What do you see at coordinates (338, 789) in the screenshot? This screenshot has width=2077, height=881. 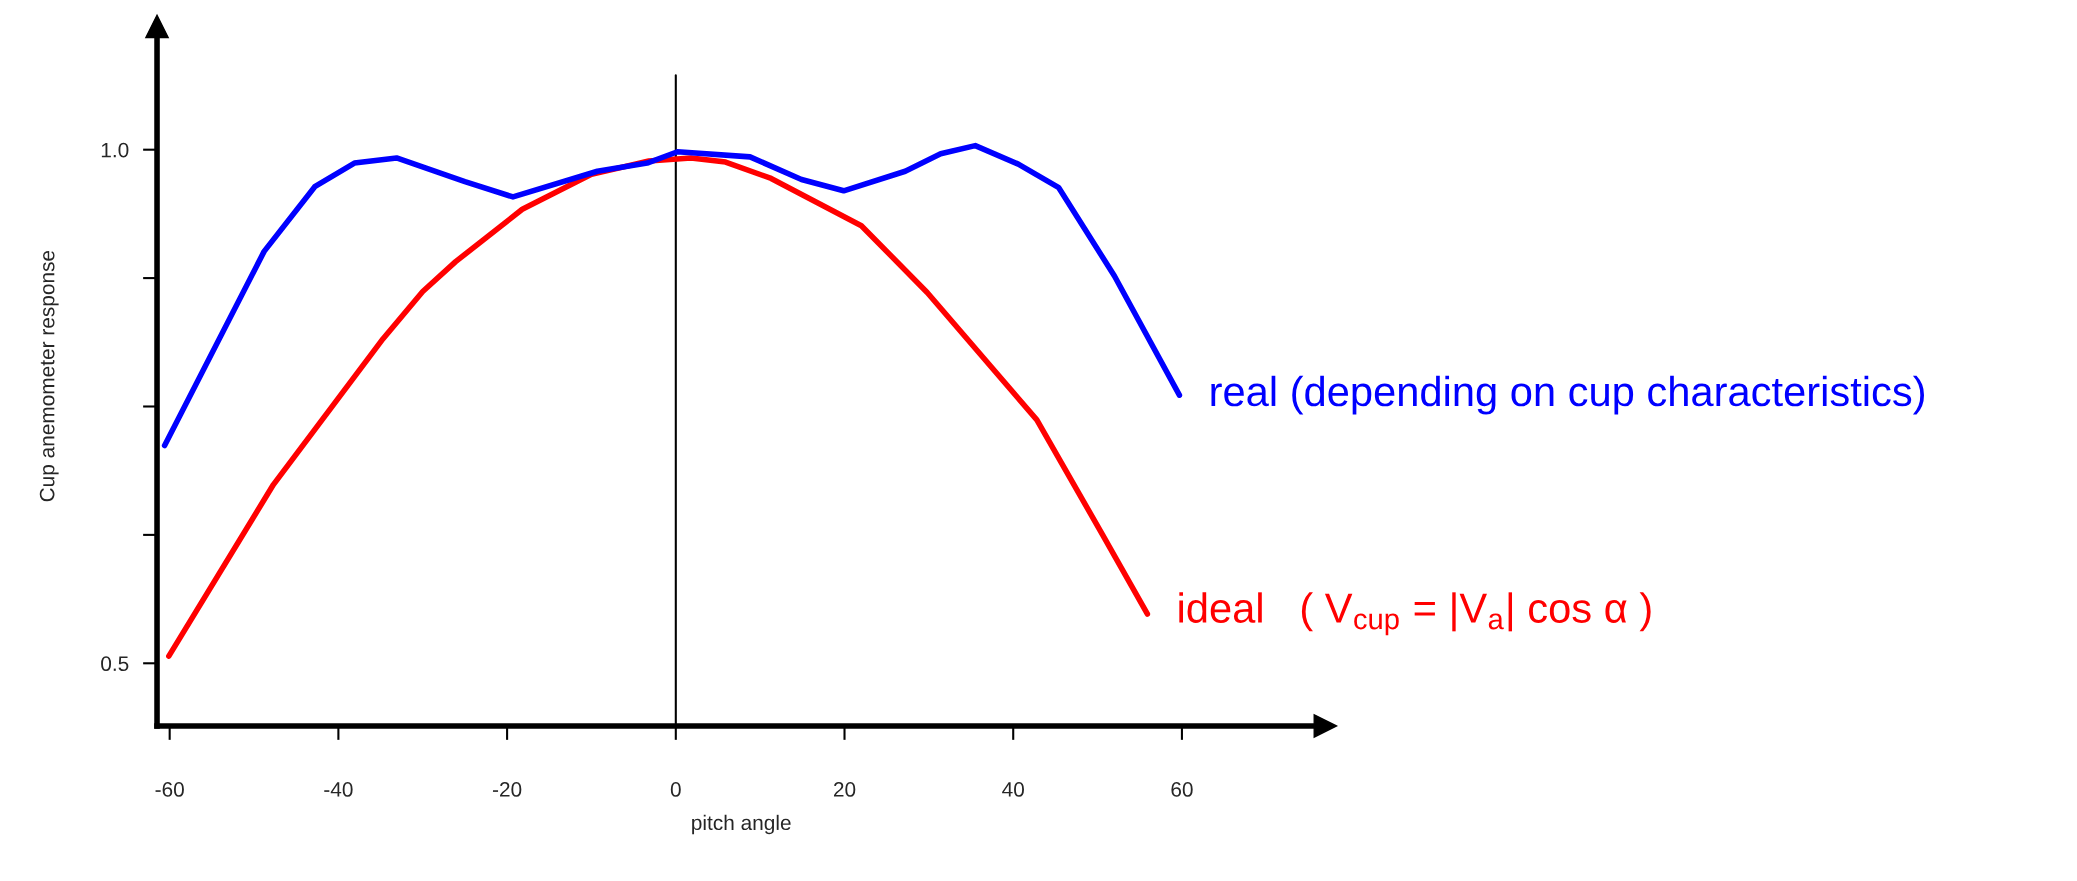 I see `x-tick-label: -40` at bounding box center [338, 789].